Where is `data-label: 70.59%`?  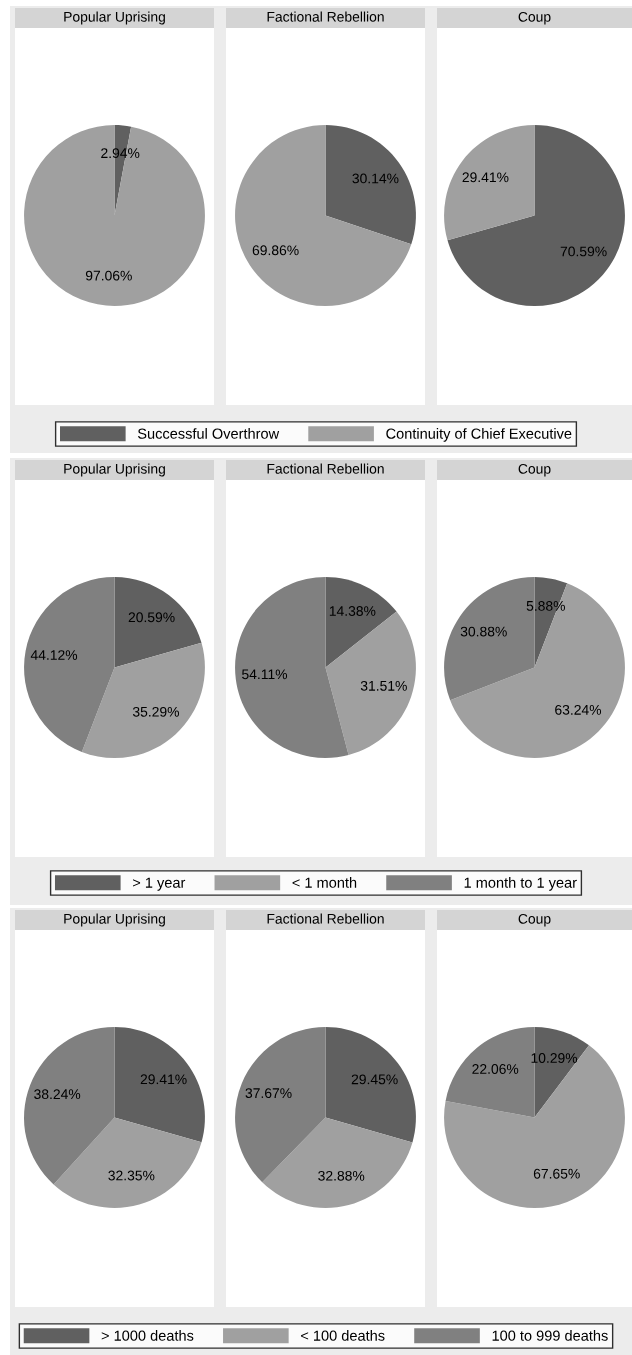
data-label: 70.59% is located at coordinates (583, 251).